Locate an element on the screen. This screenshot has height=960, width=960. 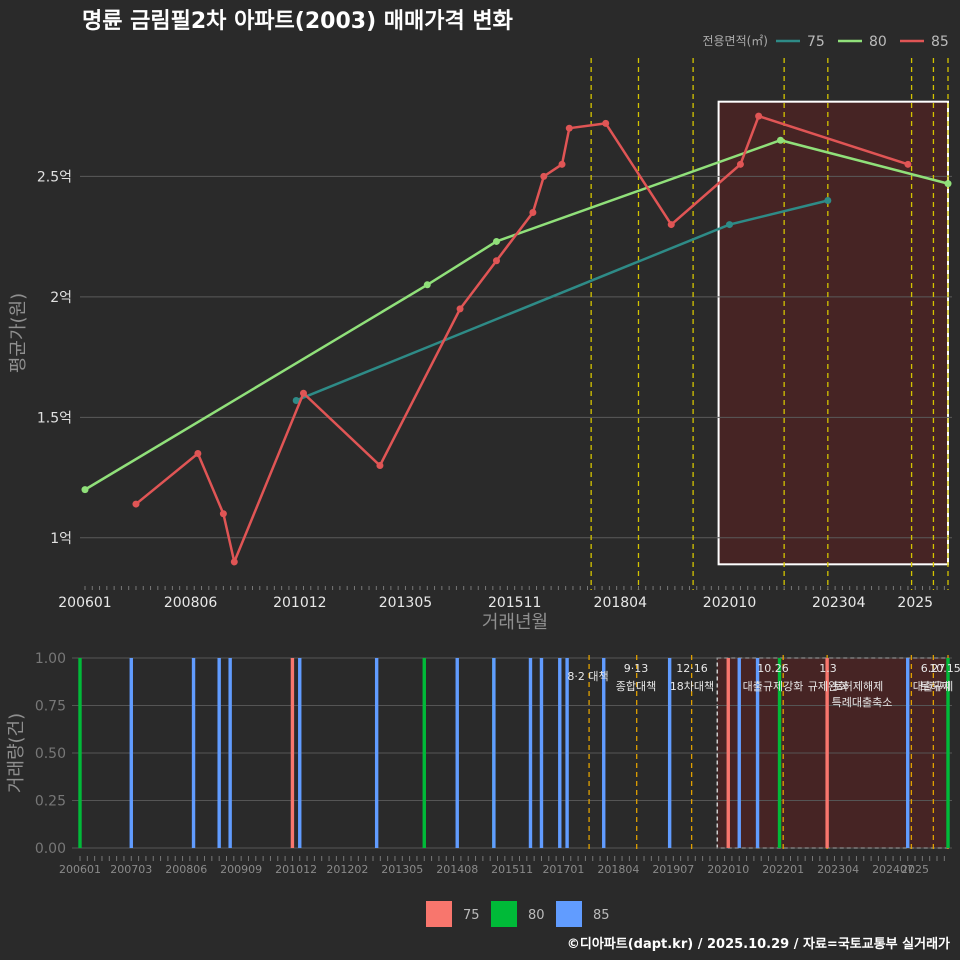
volume-legend-label-75: 75 is located at coordinates (471, 915).